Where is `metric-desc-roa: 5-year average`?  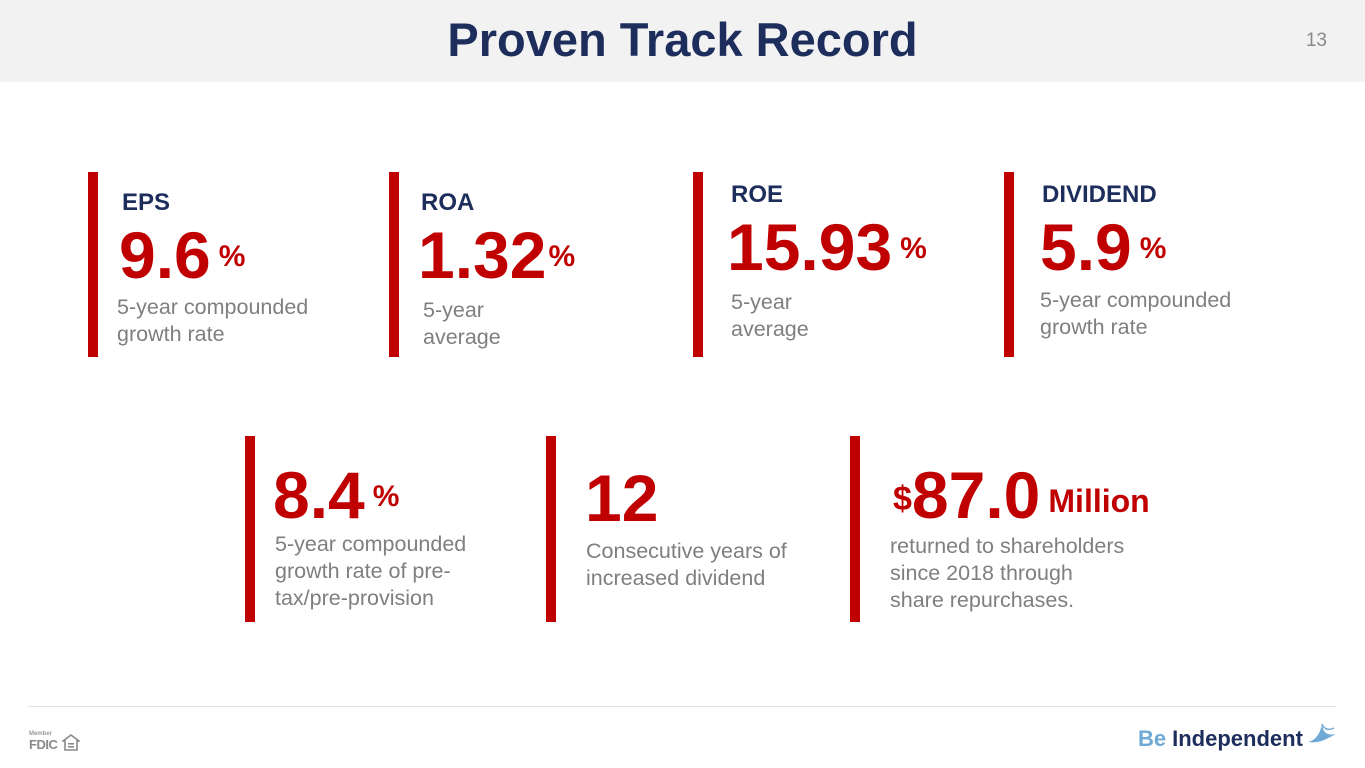 metric-desc-roa: 5-year average is located at coordinates (462, 324).